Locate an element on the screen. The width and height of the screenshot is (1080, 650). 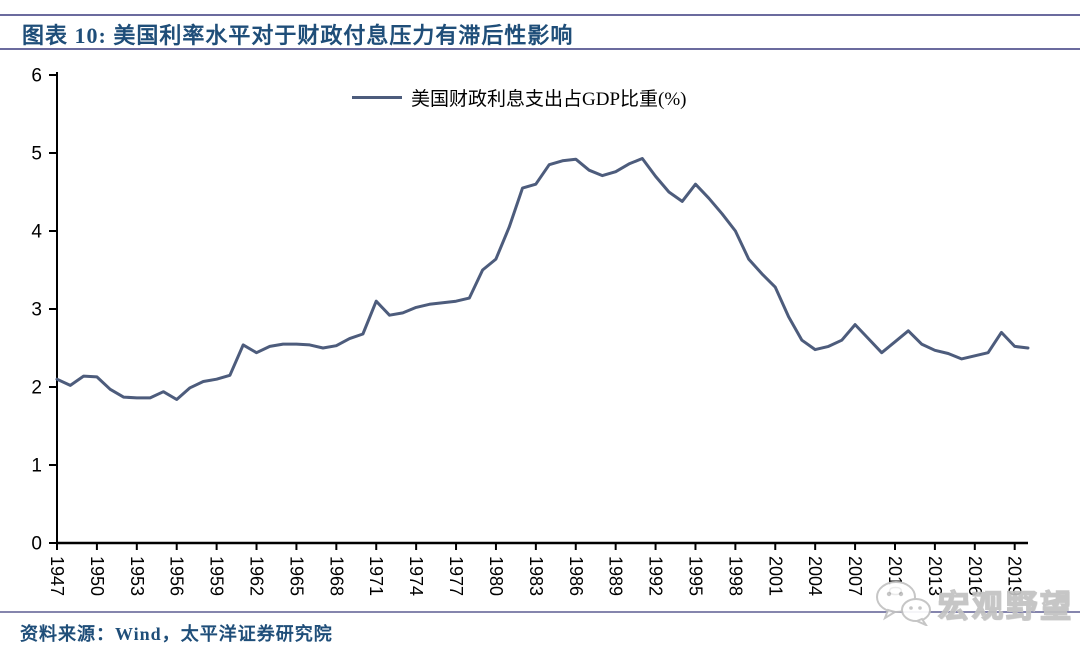
x-tick-label: 1968 is located at coordinates (336, 576).